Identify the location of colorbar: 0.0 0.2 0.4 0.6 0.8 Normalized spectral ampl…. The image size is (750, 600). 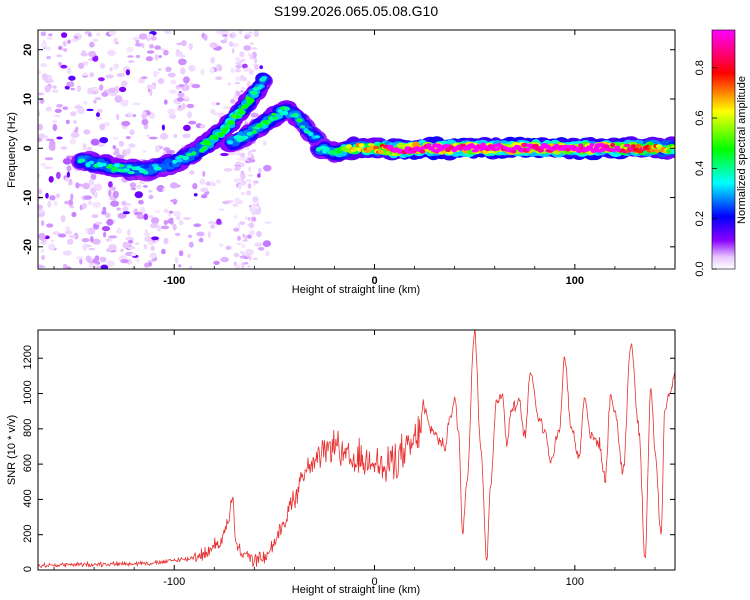
(721, 153).